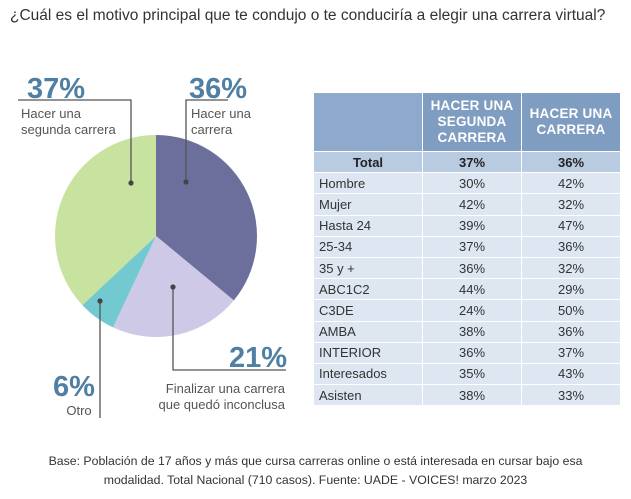 Image resolution: width=631 pixels, height=499 pixels. What do you see at coordinates (368, 183) in the screenshot?
I see `row-label: Hombre` at bounding box center [368, 183].